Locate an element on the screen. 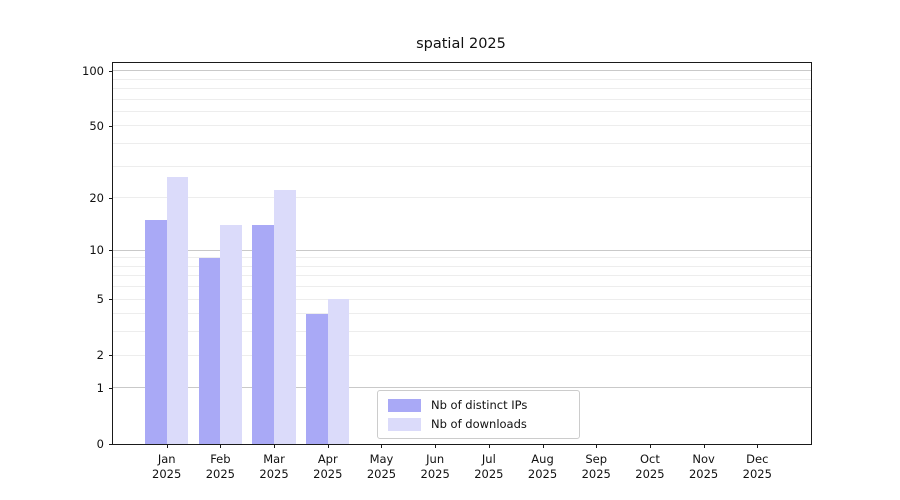  legend-entry: Nb of downloads is located at coordinates (478, 424).